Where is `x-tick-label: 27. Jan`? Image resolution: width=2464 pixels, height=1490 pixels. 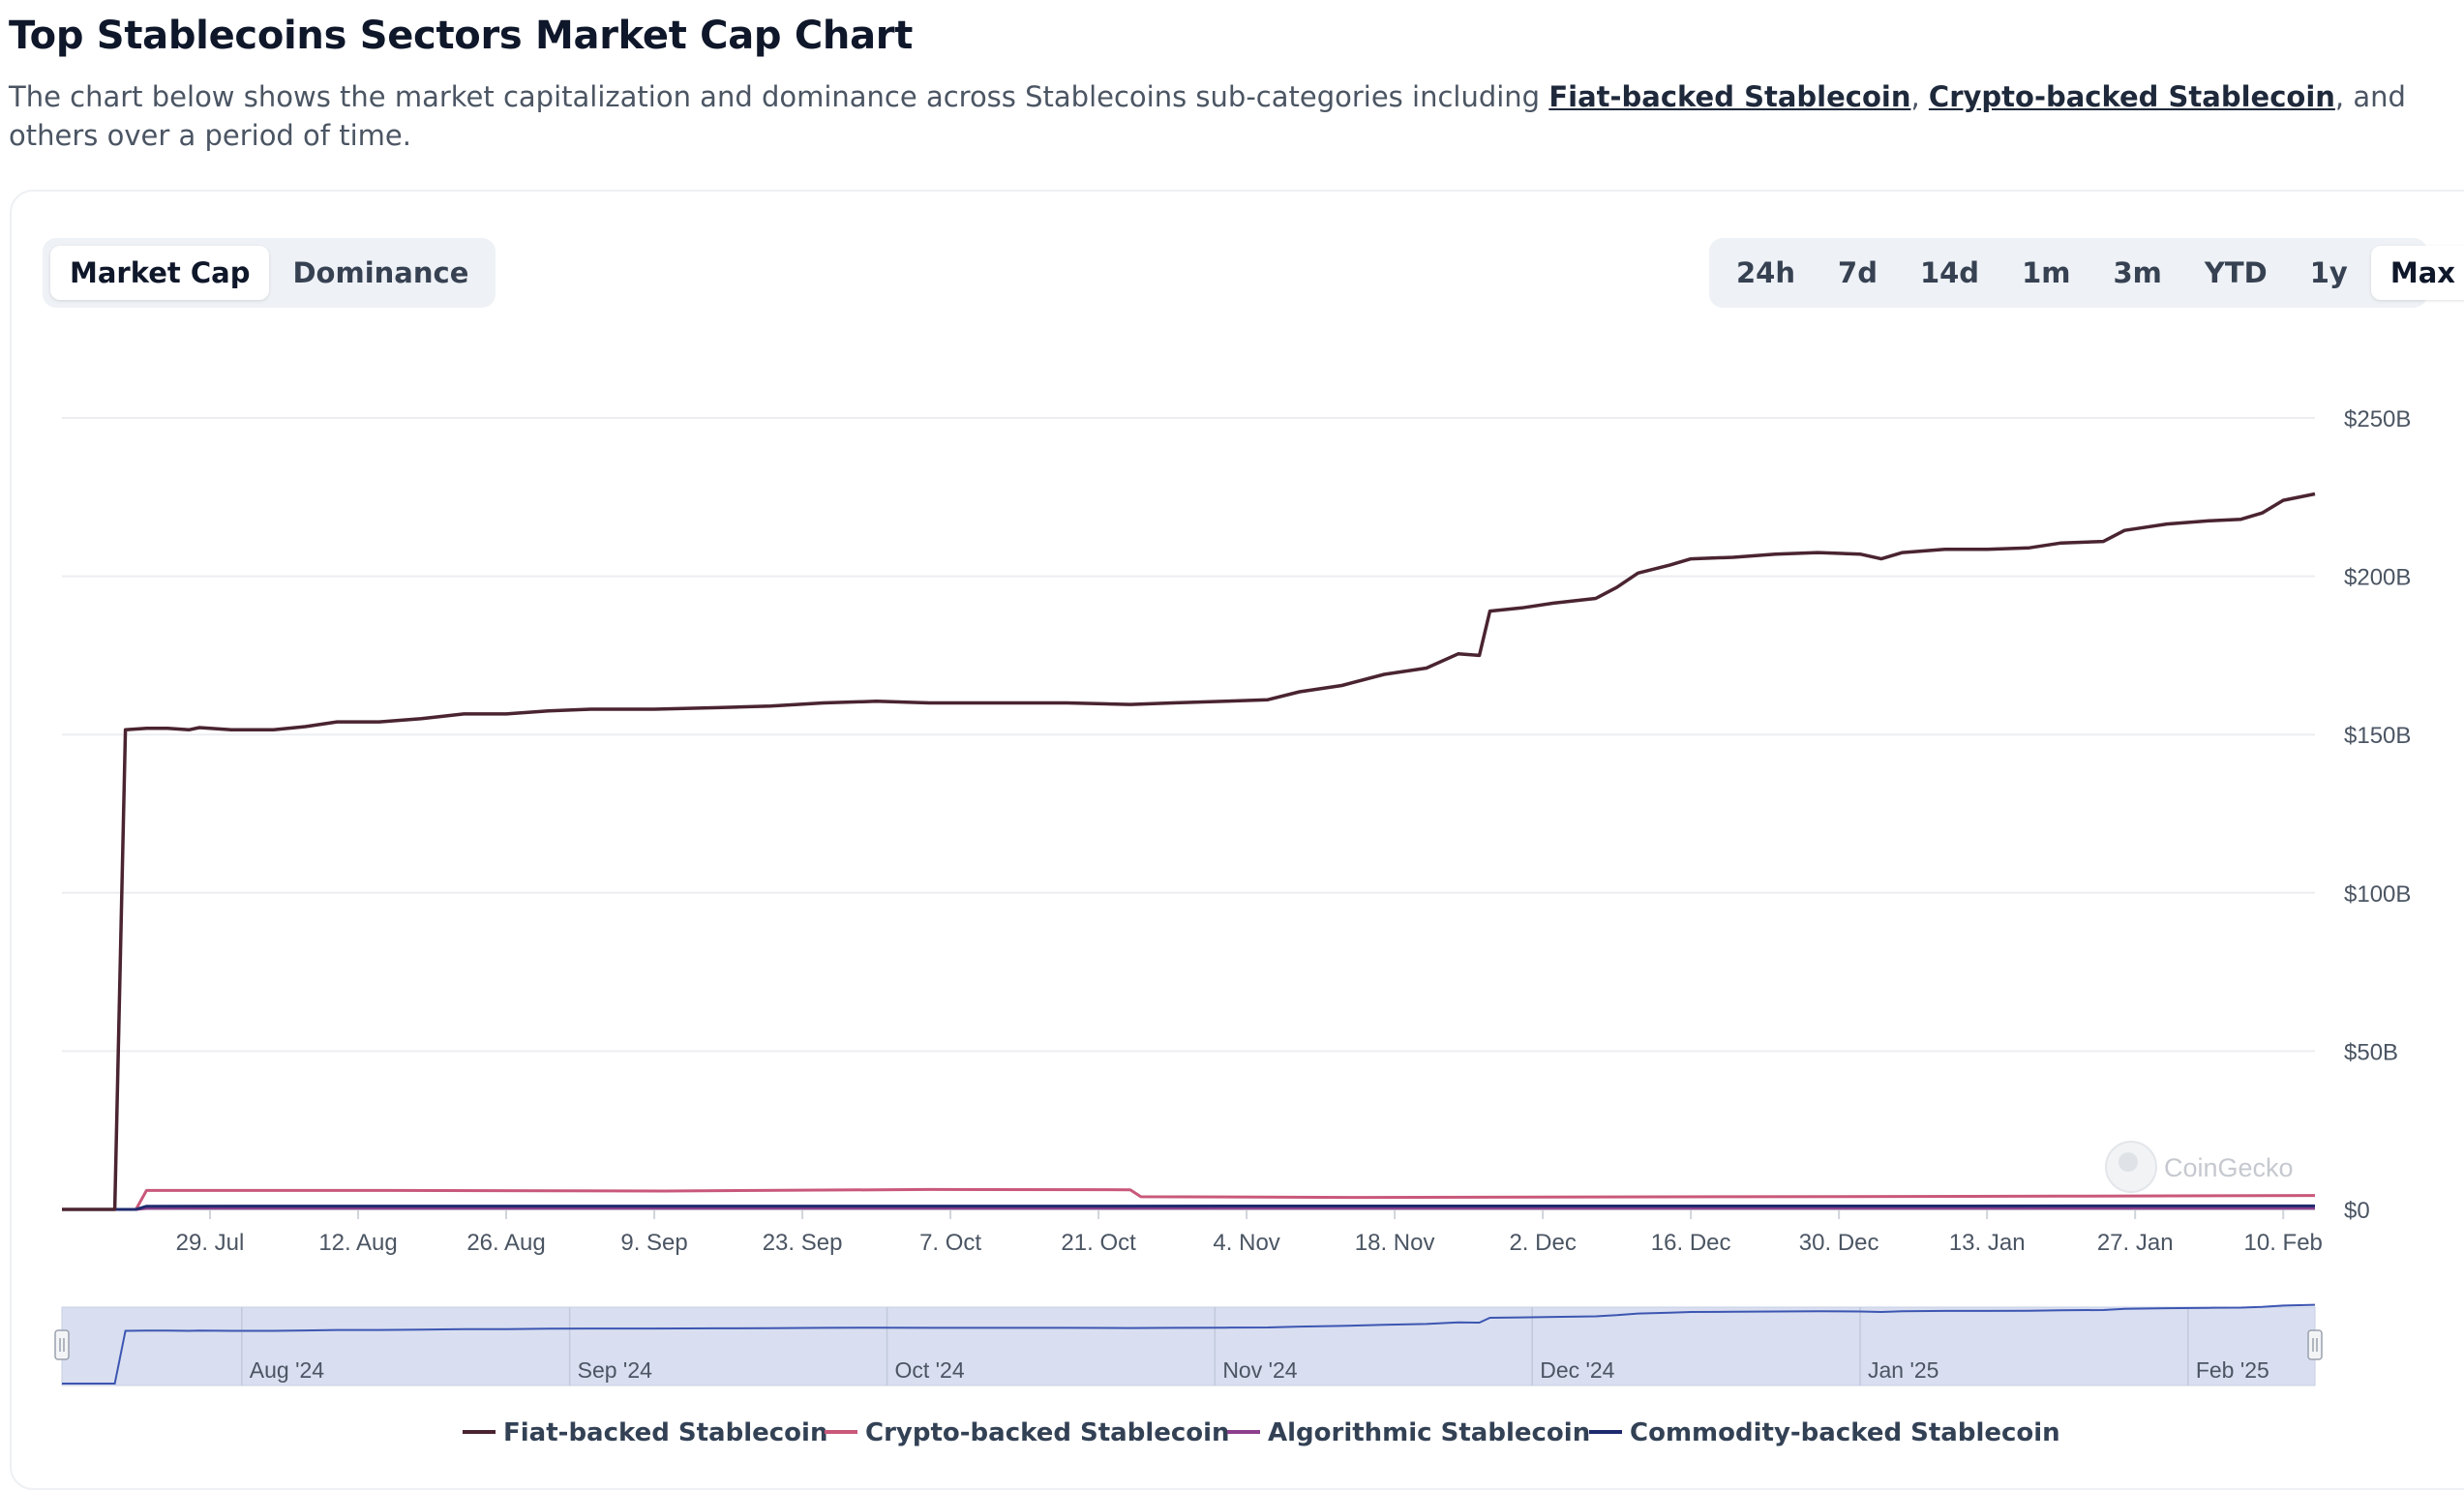
x-tick-label: 27. Jan is located at coordinates (2135, 1243).